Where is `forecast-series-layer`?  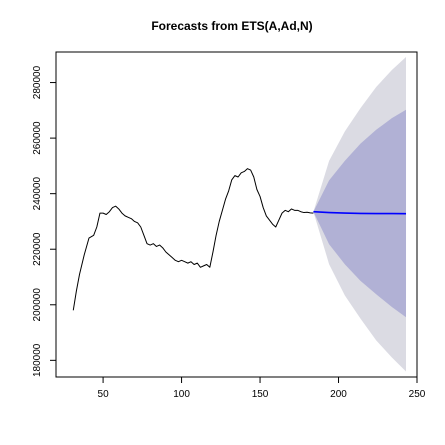
forecast-series-layer is located at coordinates (360, 212).